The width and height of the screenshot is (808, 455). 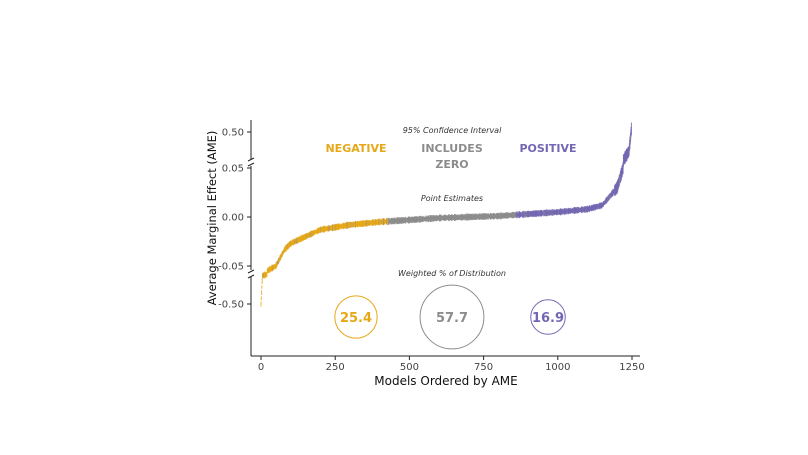 I want to click on x-tick-label: 0, so click(x=261, y=367).